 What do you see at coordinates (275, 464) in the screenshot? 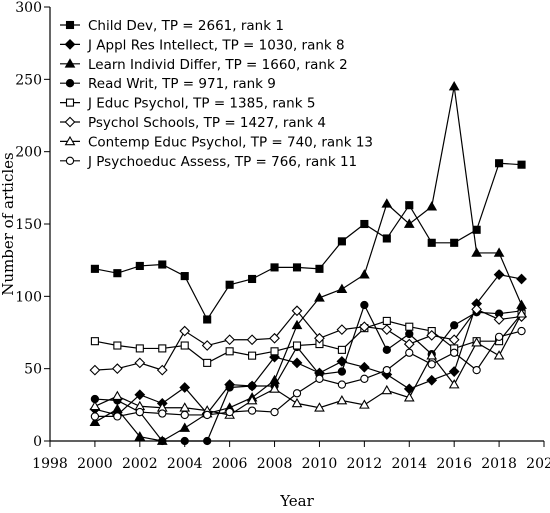
I see `x-tick-label: 2008` at bounding box center [275, 464].